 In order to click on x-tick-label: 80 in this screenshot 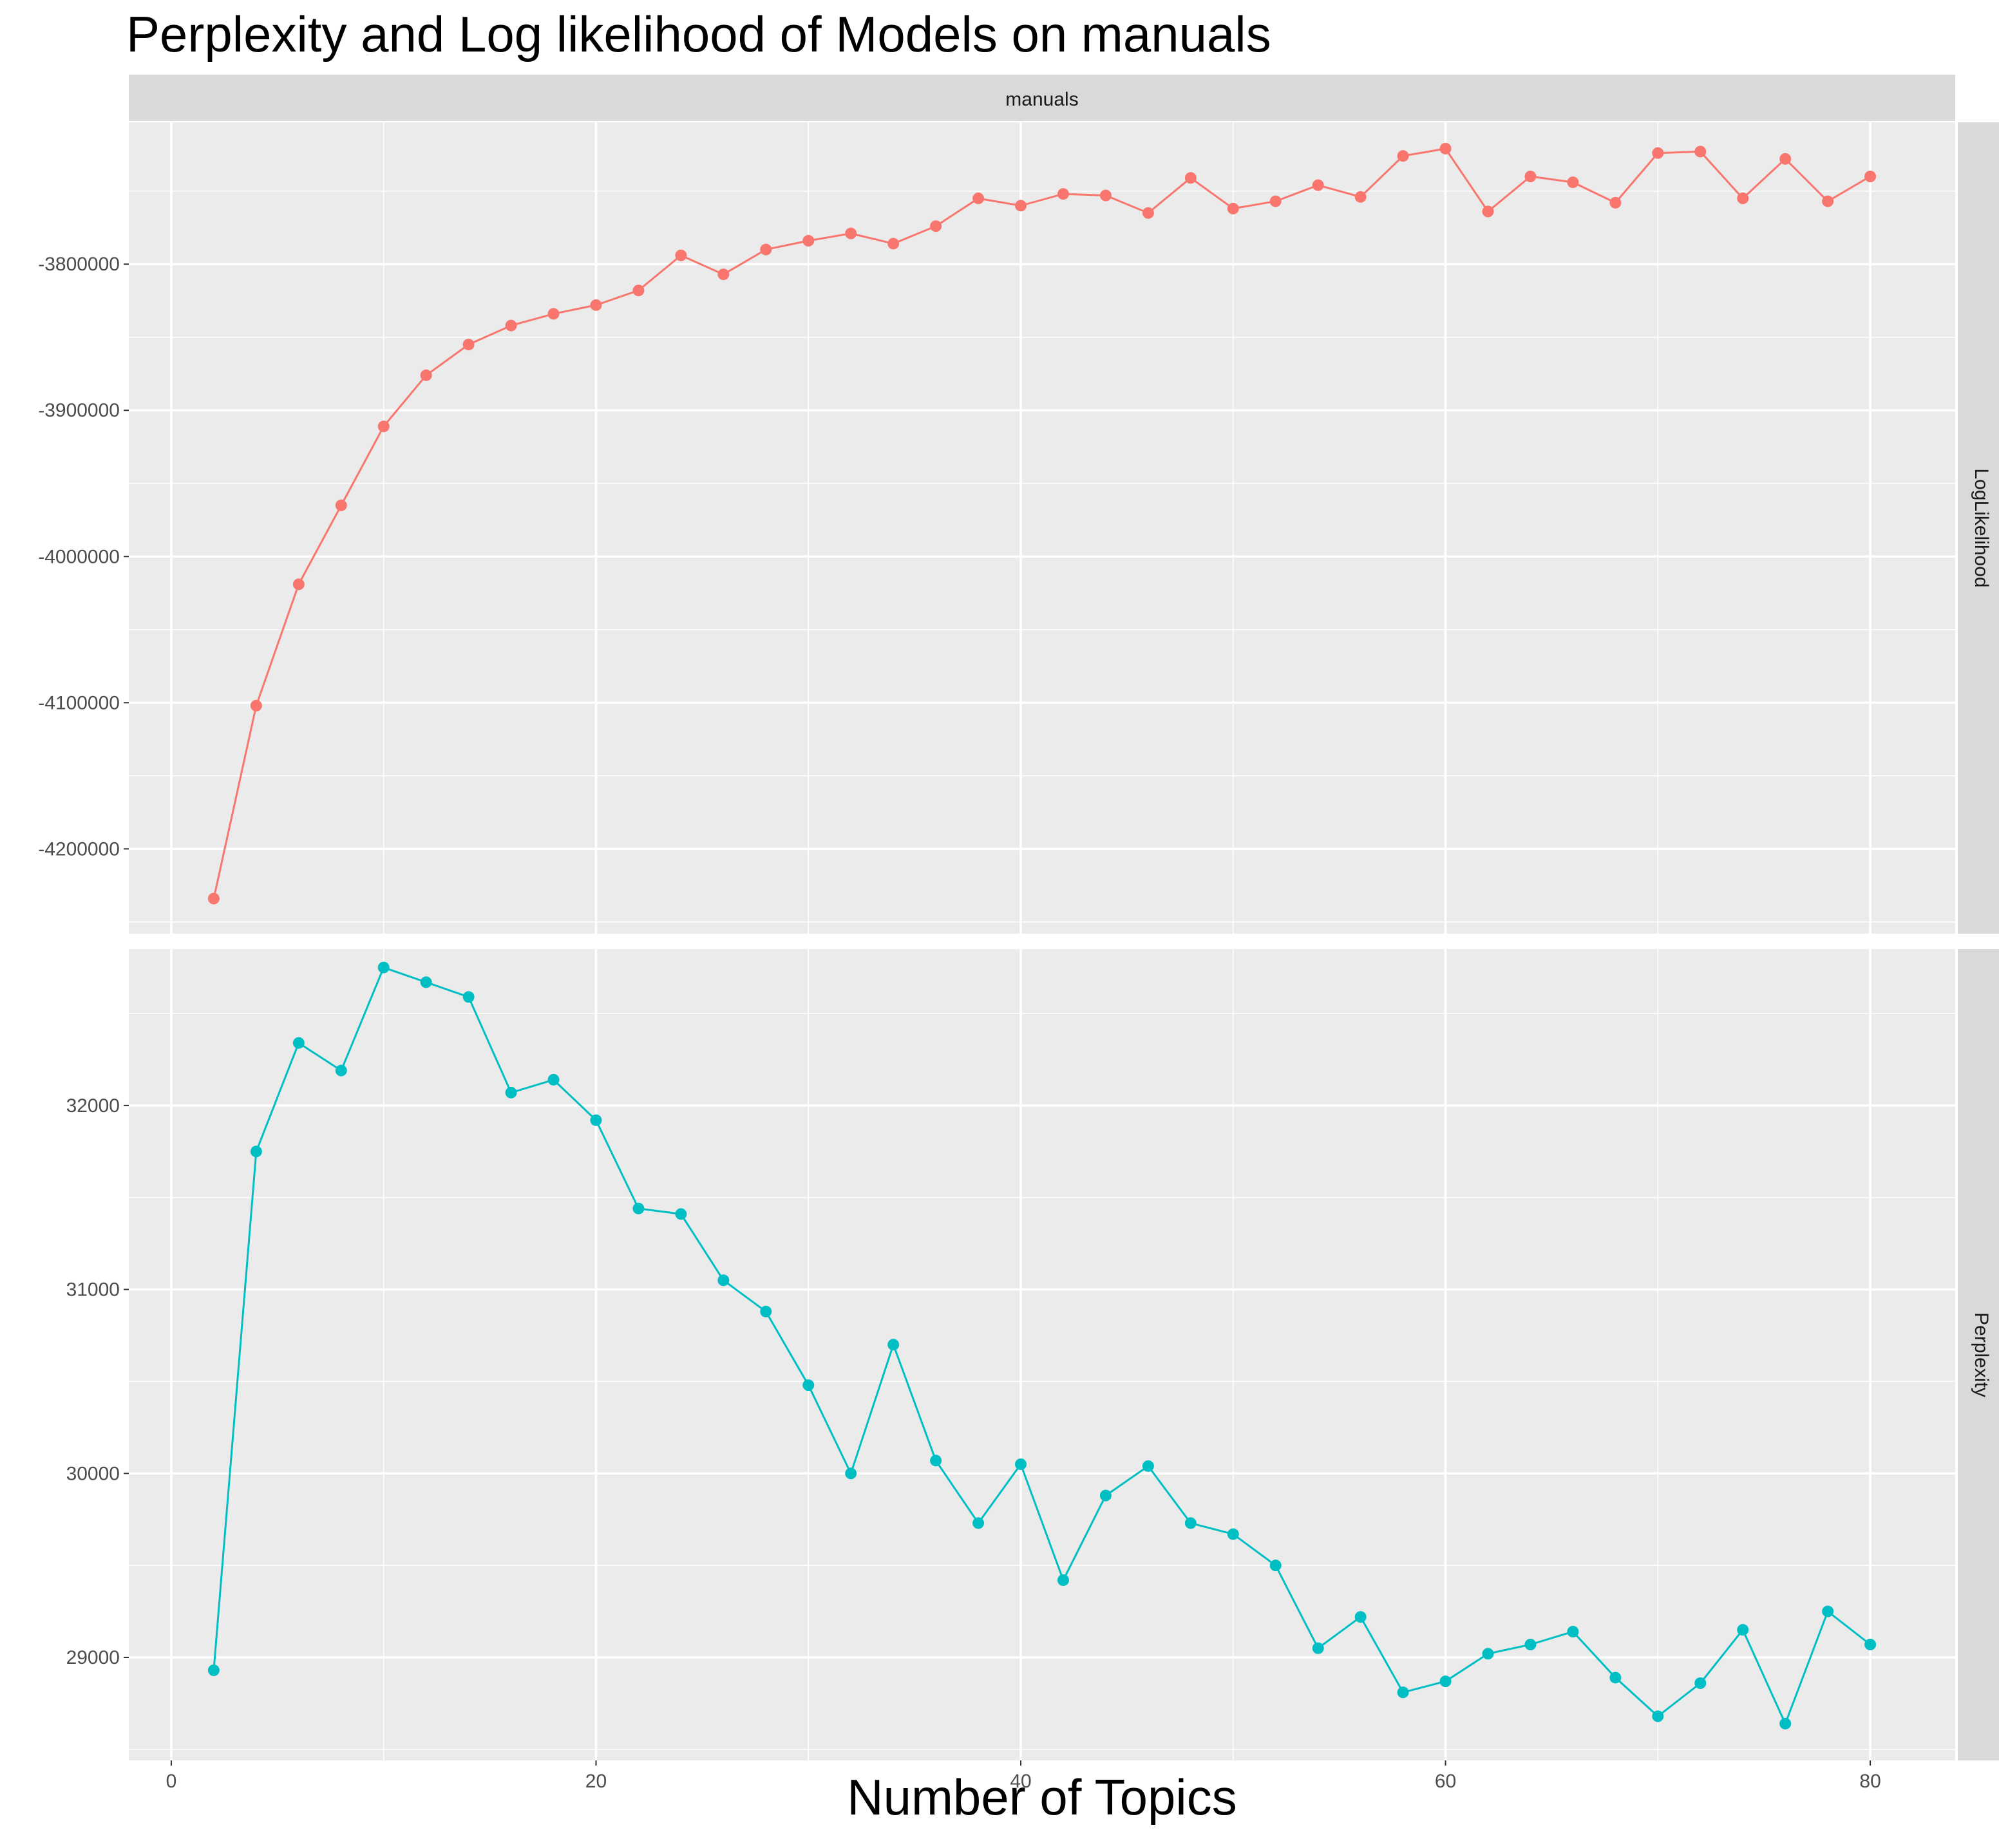, I will do `click(1870, 1782)`.